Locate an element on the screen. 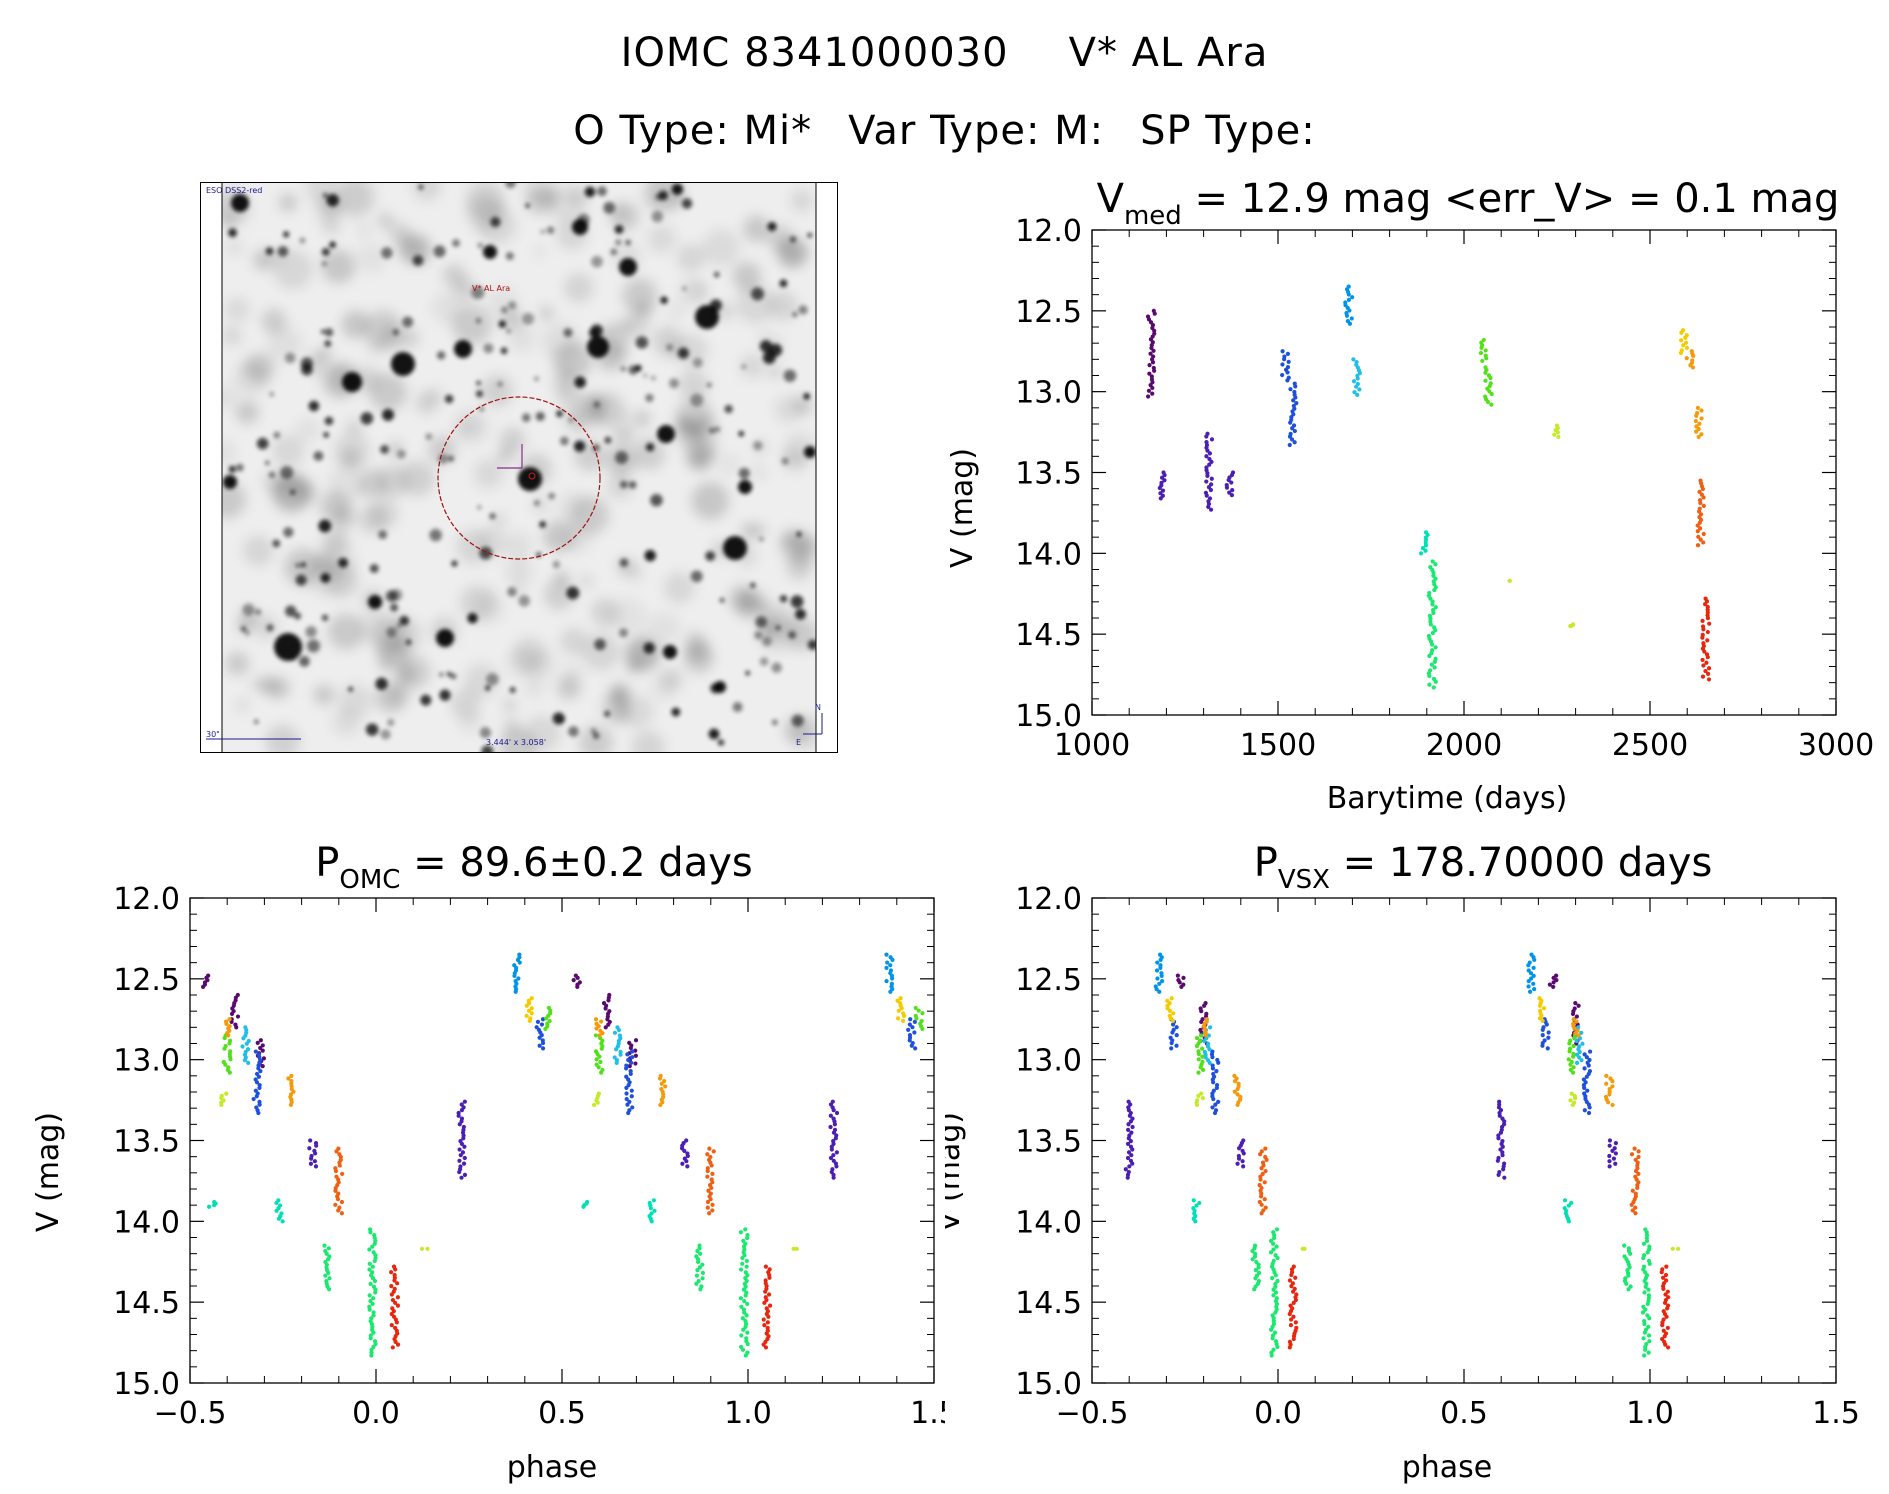 The width and height of the screenshot is (1889, 1494). phase-omc-ytick-label: 14.5 is located at coordinates (146, 1303).